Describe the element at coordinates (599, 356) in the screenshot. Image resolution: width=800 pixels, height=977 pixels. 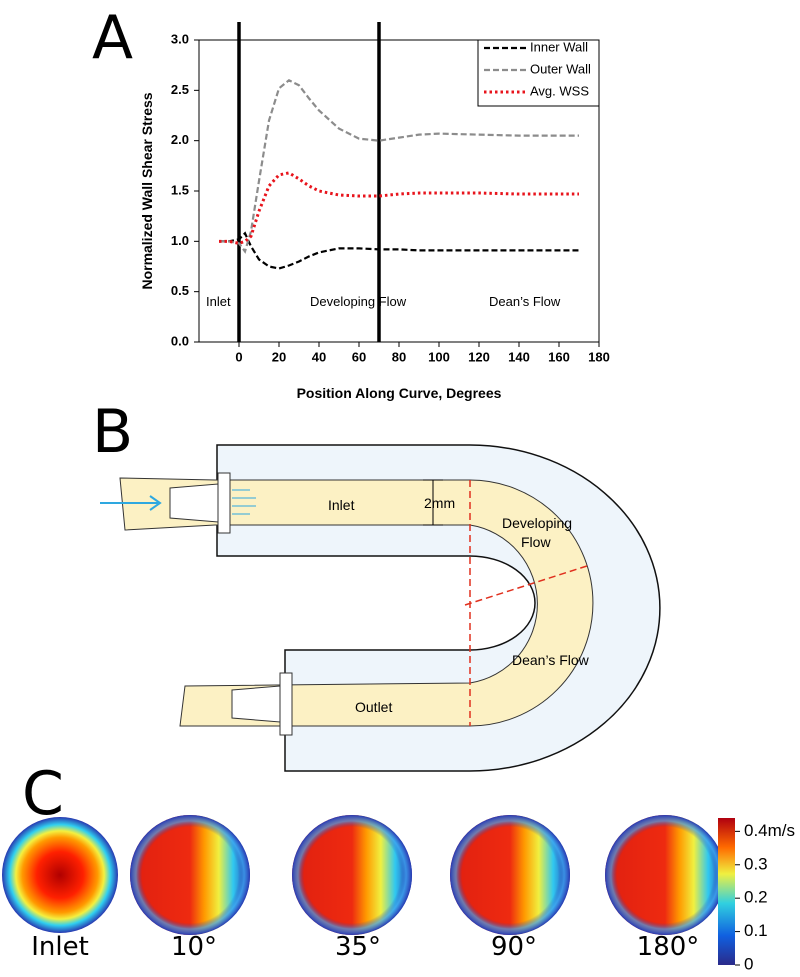
I see `x-tick-label: 180` at that location.